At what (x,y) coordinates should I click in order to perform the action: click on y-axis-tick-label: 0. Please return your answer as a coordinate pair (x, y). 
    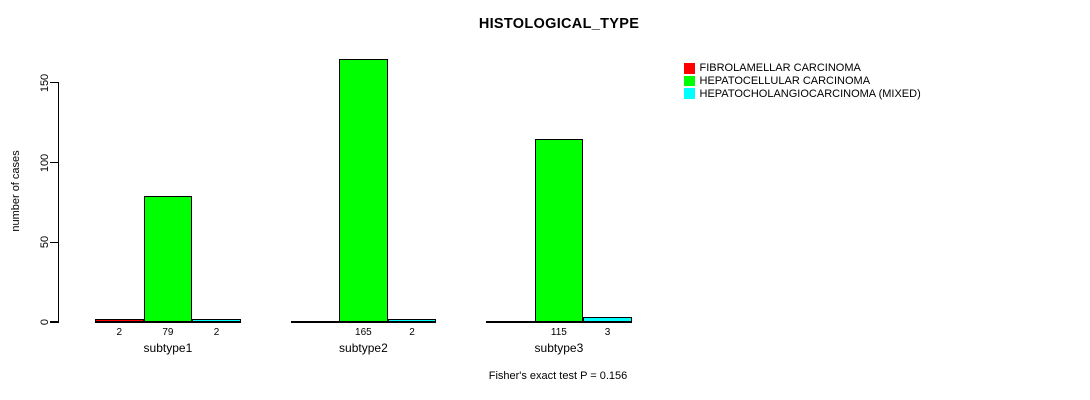
    Looking at the image, I should click on (45, 322).